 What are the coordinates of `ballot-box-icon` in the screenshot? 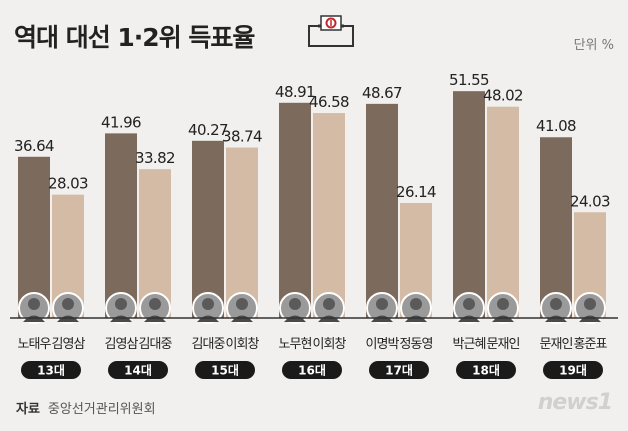 It's located at (331, 31).